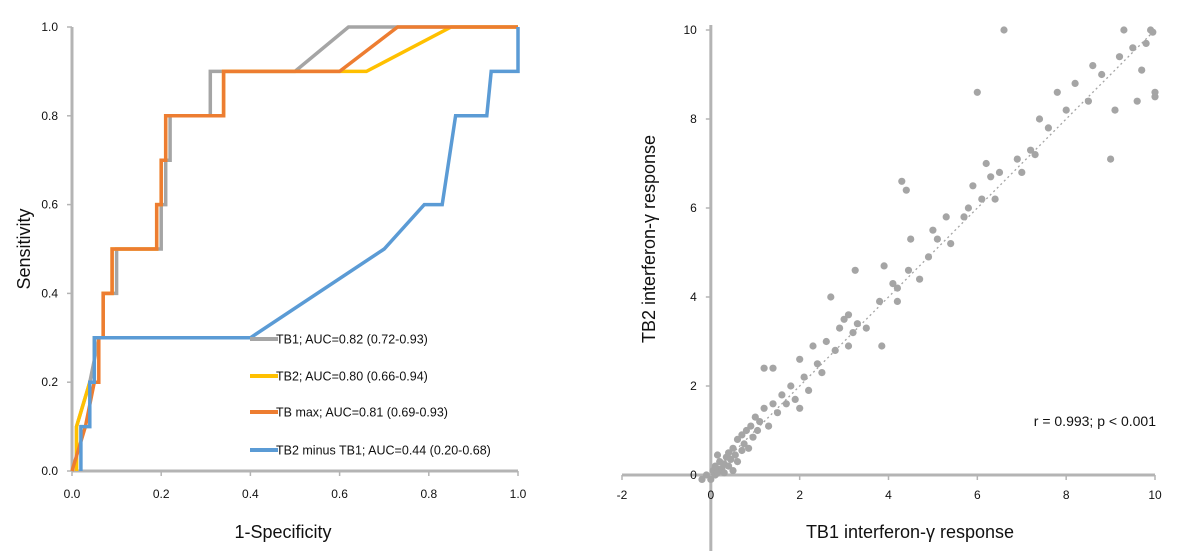  What do you see at coordinates (622, 495) in the screenshot?
I see `scatter-x-tick-label: -2` at bounding box center [622, 495].